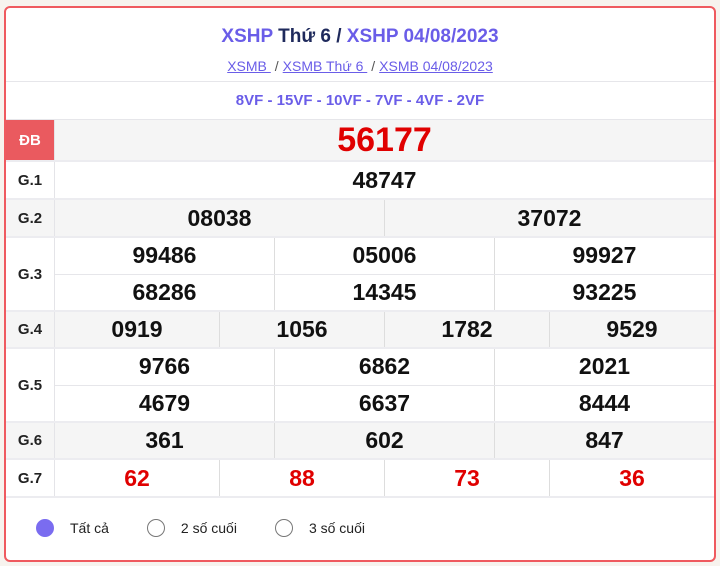 The height and width of the screenshot is (566, 720). Describe the element at coordinates (249, 66) in the screenshot. I see `link-xsmb: XSMB` at that location.